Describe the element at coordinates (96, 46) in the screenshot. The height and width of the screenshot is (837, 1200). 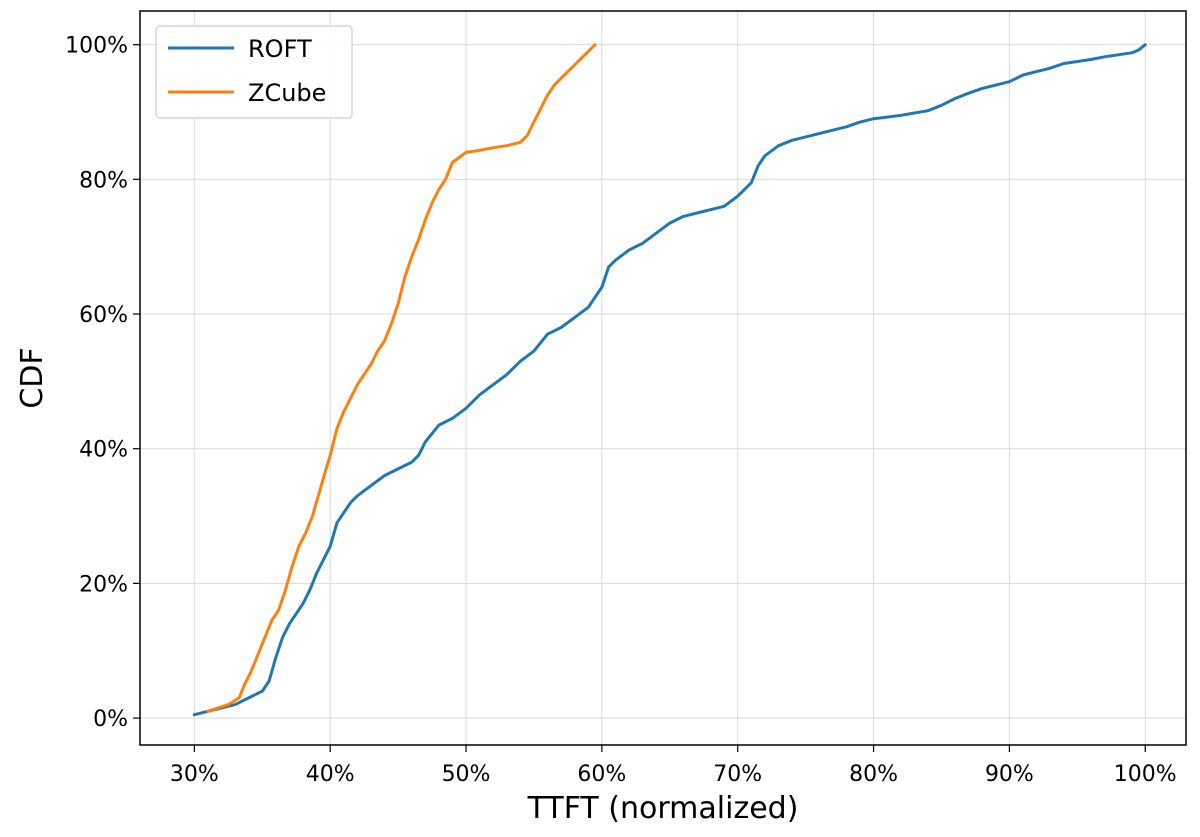
I see `y-tick-label: 100%` at that location.